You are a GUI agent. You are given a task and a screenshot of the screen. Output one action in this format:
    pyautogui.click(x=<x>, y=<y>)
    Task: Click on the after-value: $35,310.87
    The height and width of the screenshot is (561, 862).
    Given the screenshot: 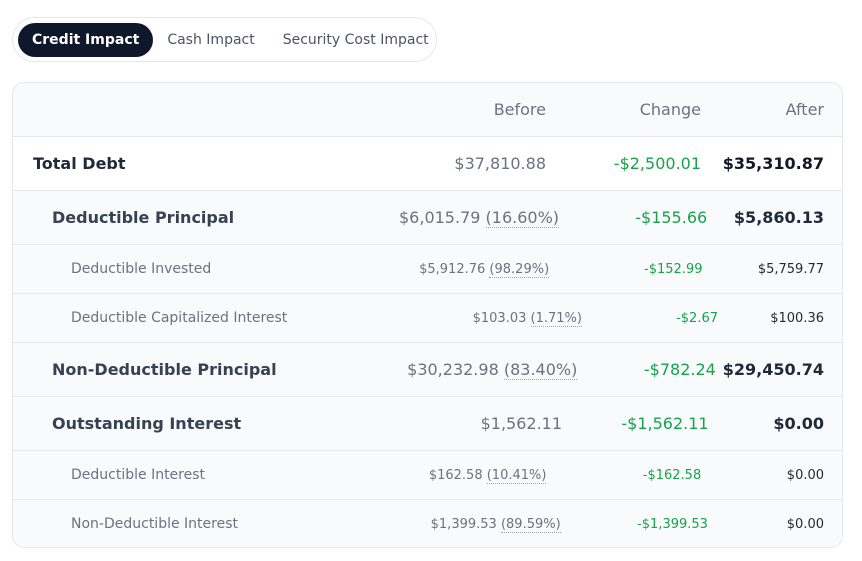 What is the action you would take?
    pyautogui.click(x=773, y=163)
    